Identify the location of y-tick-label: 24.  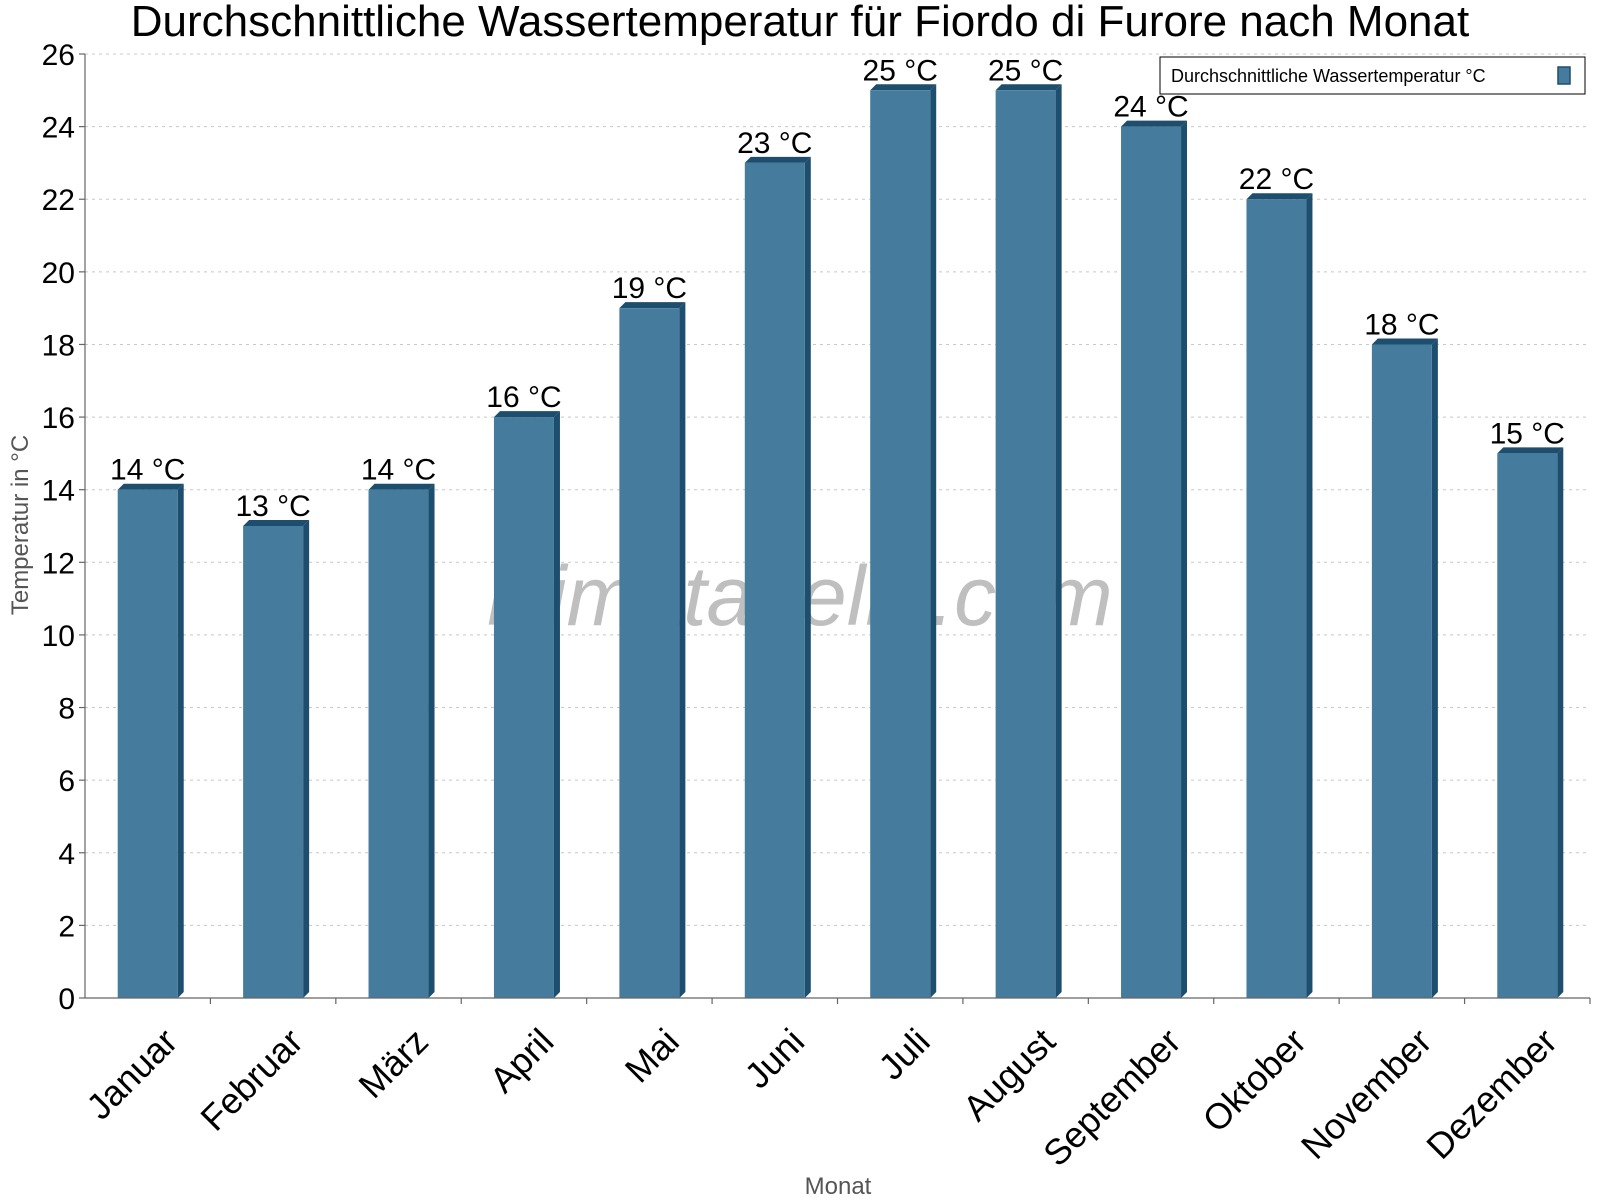
(58, 128).